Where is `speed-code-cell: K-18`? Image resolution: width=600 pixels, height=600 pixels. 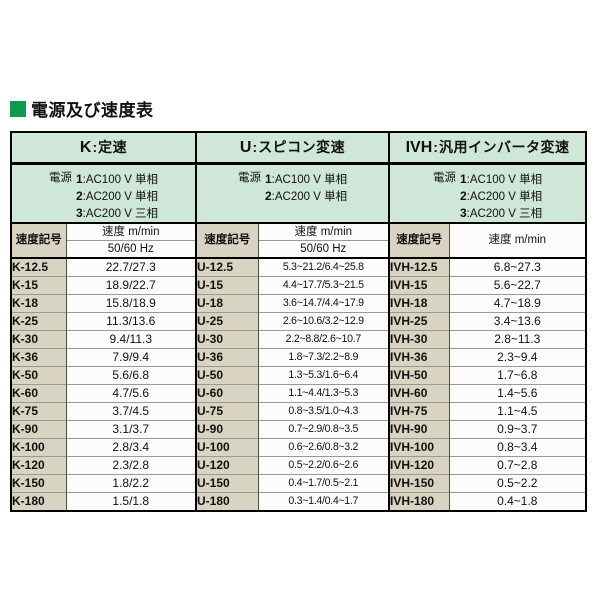
speed-code-cell: K-18 is located at coordinates (38, 303).